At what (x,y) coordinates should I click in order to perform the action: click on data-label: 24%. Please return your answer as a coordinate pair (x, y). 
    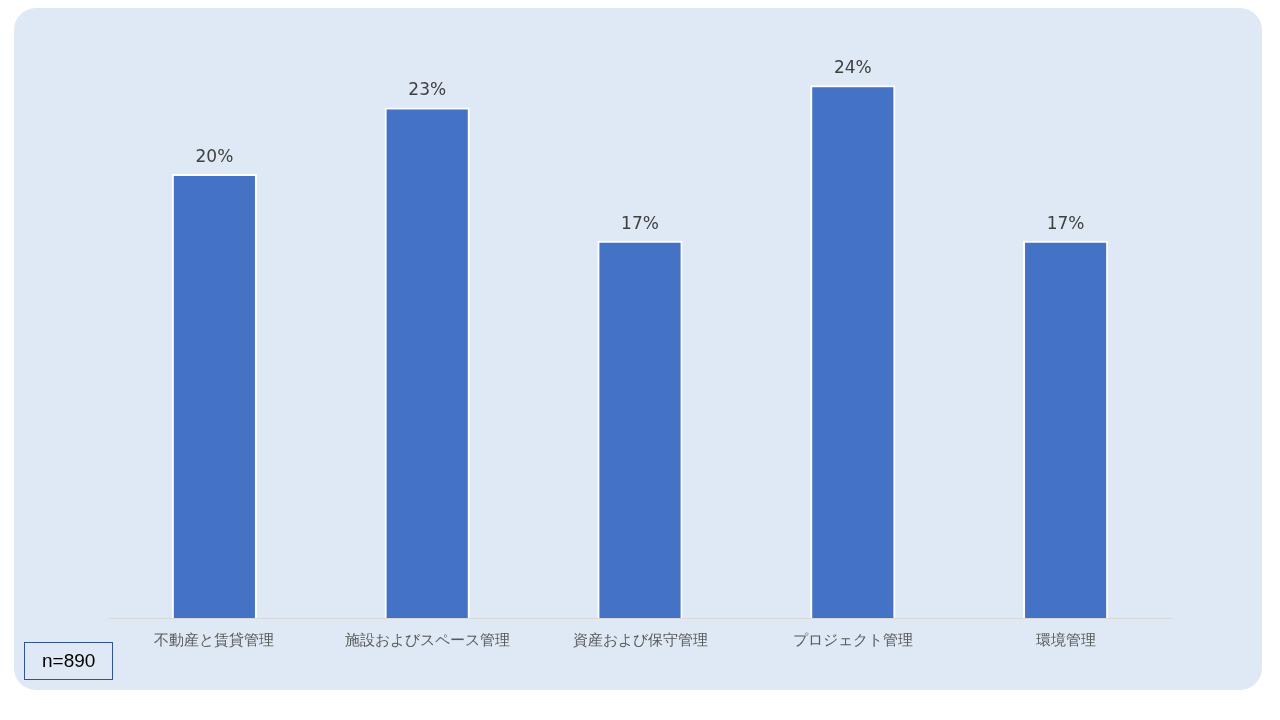
    Looking at the image, I should click on (852, 67).